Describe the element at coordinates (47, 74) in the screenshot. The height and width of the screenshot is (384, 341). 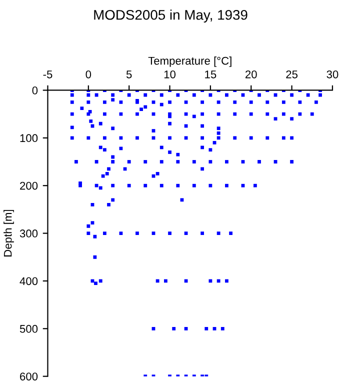
I see `x-tick-label: -5` at that location.